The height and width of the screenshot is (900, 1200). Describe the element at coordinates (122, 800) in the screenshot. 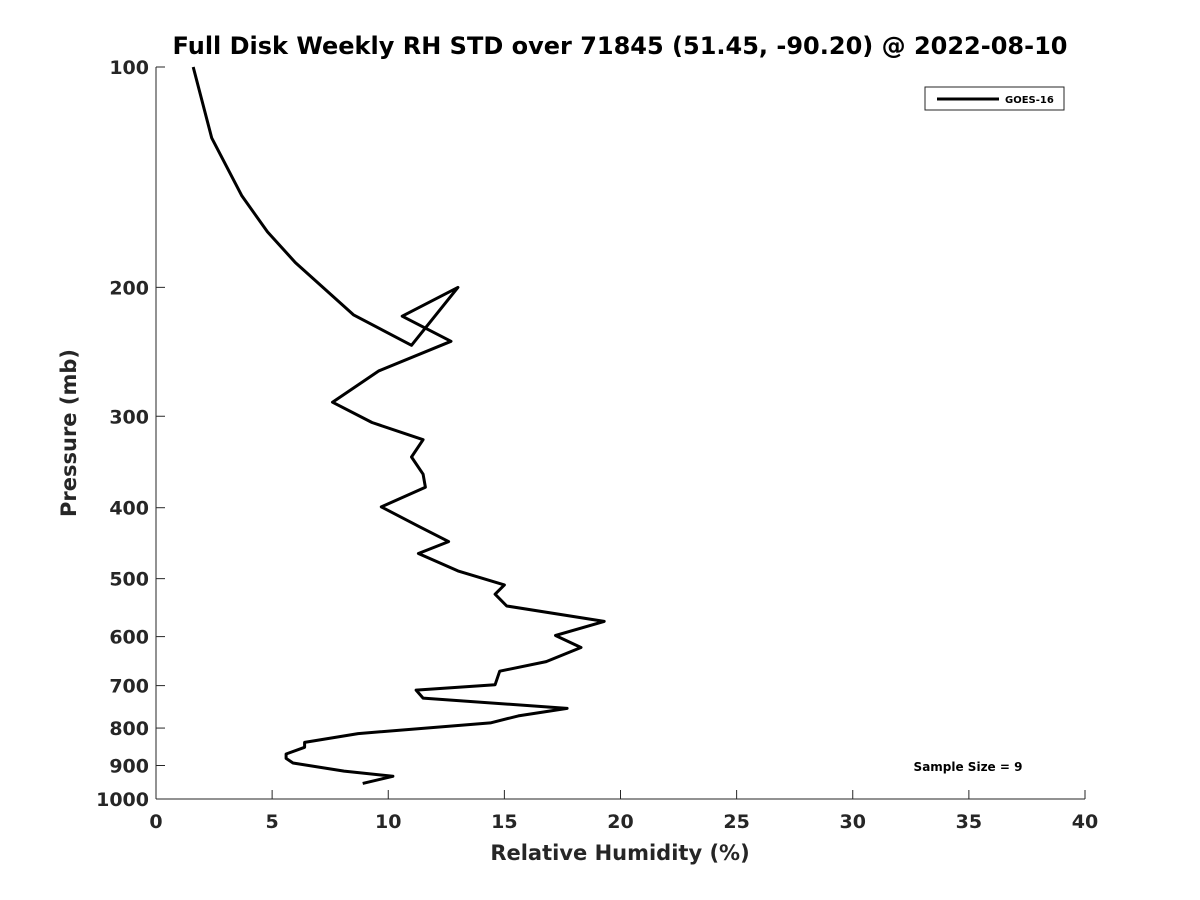

I see `y-tick-label: 1000` at that location.